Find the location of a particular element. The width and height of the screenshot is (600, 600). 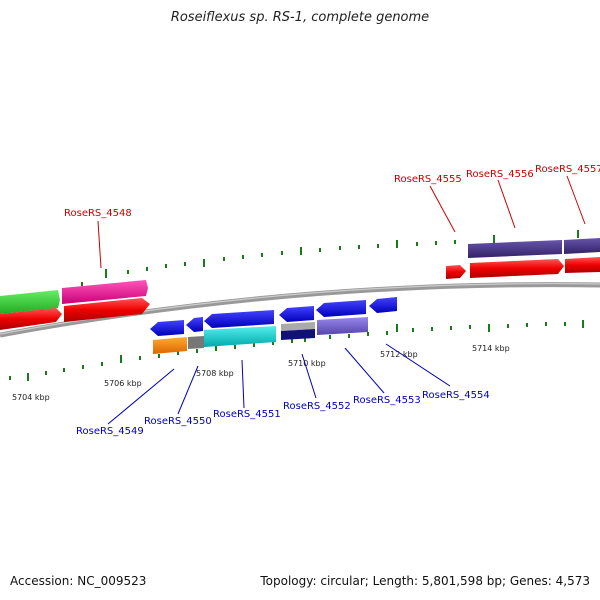

forward-leader-lines is located at coordinates (341, 222).